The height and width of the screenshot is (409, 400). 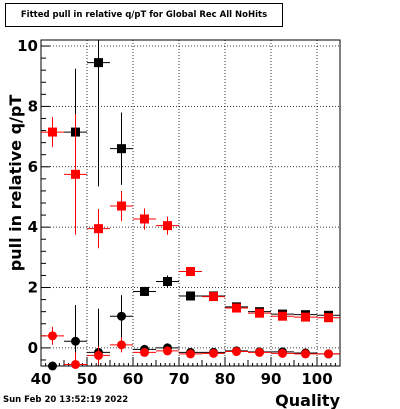 What do you see at coordinates (66, 400) in the screenshot?
I see `footer-datestamp: Sun Feb 20 13:52:19 2022` at bounding box center [66, 400].